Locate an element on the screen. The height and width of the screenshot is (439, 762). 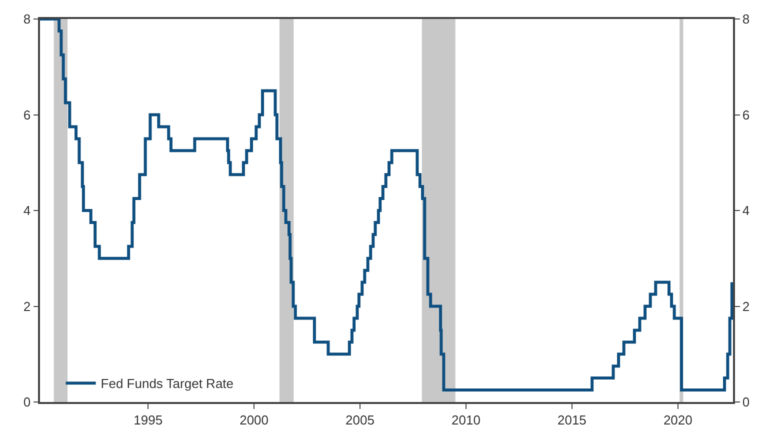
y-tick-label: 8 is located at coordinates (27, 19).